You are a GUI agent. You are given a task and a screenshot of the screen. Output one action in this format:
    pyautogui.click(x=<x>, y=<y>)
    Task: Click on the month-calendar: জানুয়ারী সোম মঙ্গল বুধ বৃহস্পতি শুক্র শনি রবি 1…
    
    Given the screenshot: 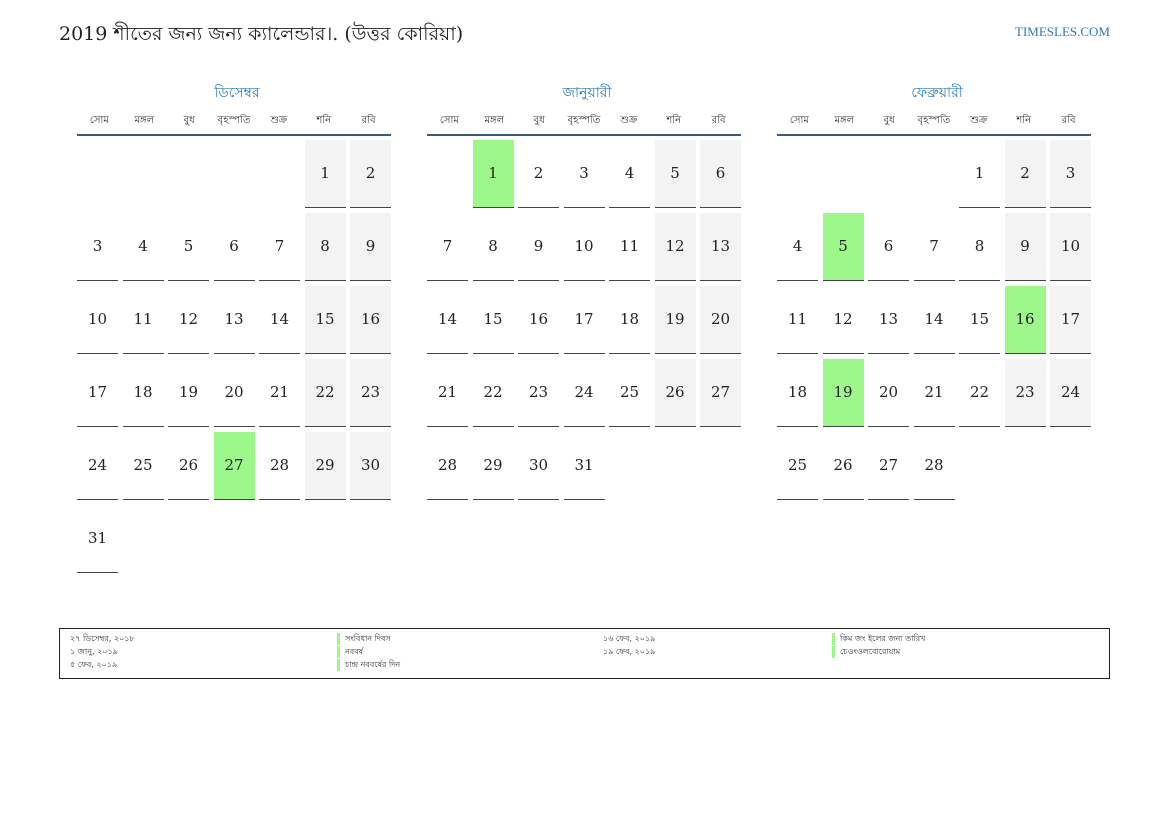 What is the action you would take?
    pyautogui.click(x=587, y=291)
    